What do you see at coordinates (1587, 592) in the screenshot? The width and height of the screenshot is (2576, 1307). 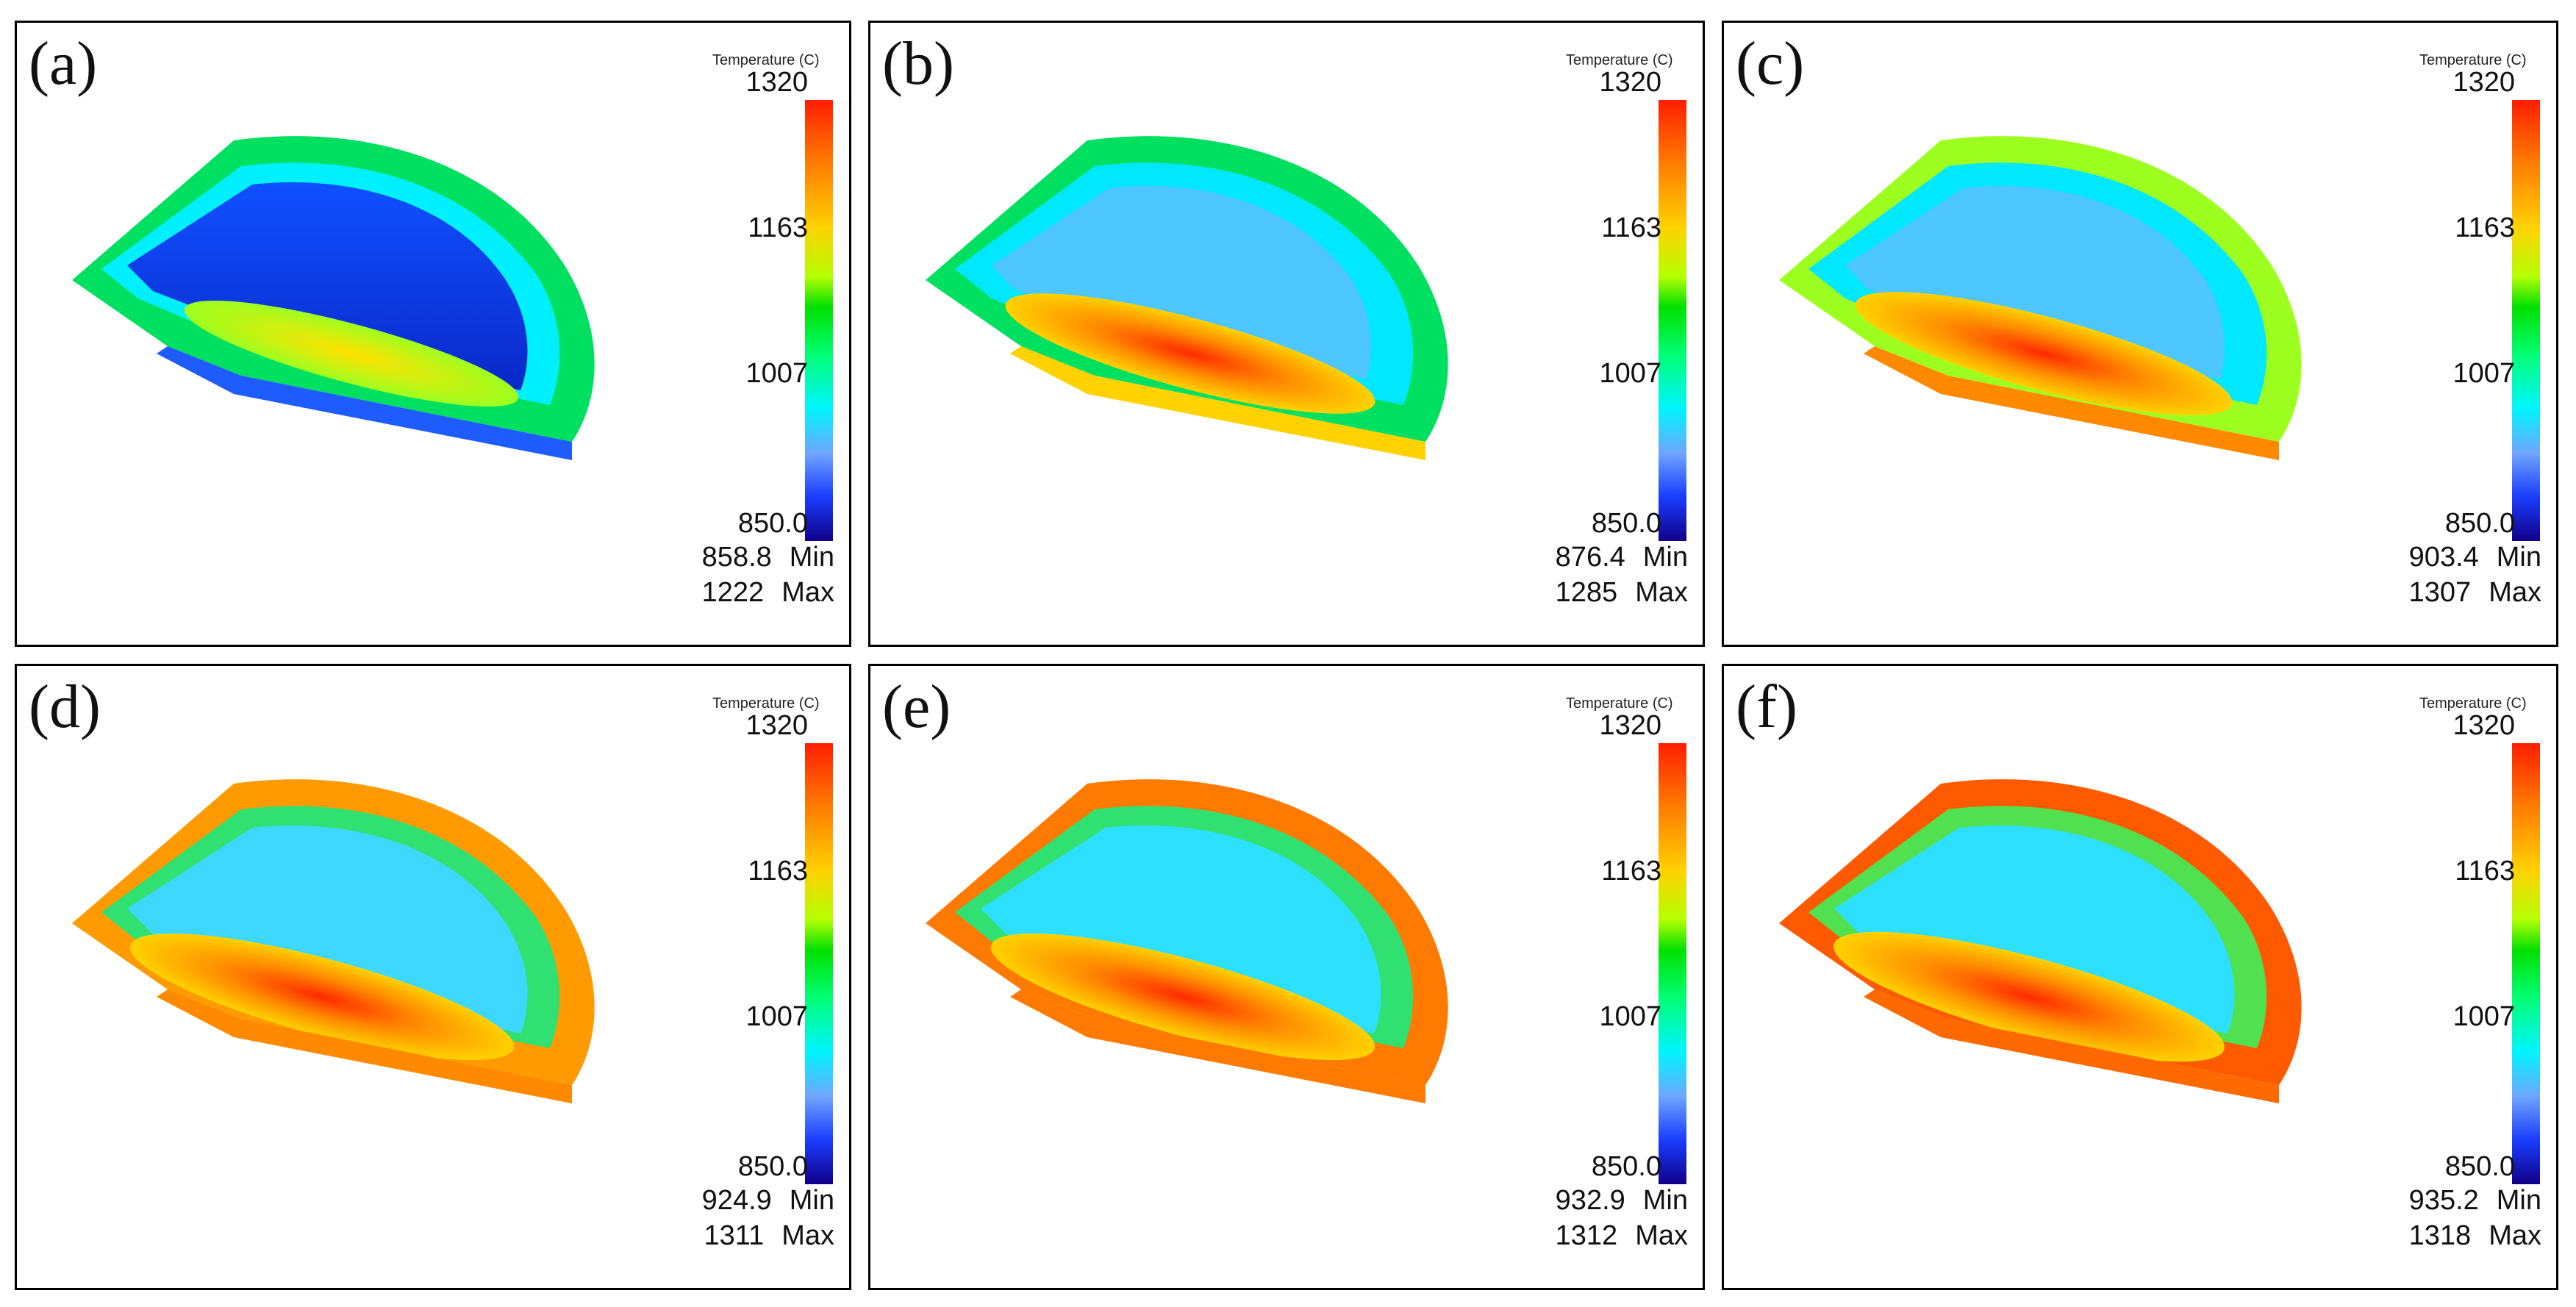 I see `max-value: 1285` at bounding box center [1587, 592].